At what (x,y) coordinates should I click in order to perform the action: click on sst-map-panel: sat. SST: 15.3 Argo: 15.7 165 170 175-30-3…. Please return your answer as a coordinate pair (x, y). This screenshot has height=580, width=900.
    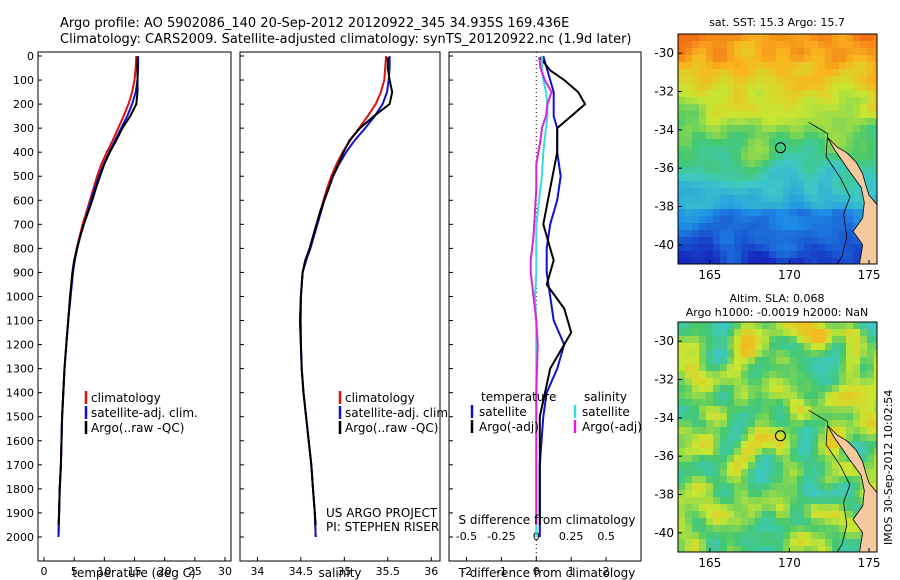
    Looking at the image, I should click on (767, 149).